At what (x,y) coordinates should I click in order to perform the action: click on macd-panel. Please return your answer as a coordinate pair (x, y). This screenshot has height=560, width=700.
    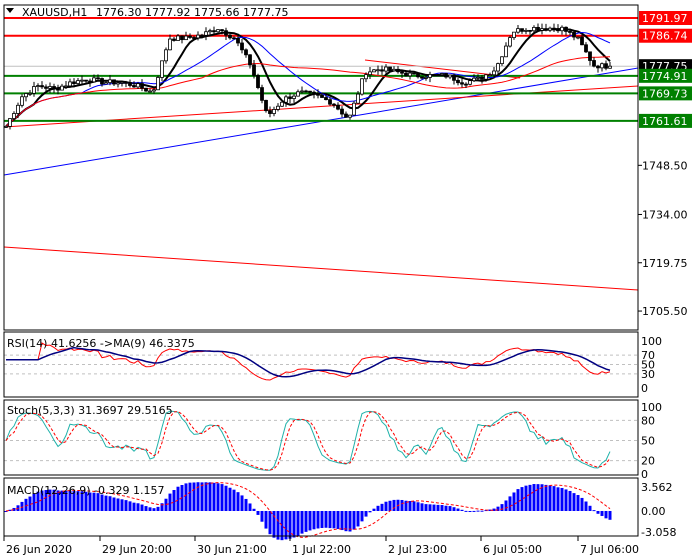
    Looking at the image, I should click on (308, 511).